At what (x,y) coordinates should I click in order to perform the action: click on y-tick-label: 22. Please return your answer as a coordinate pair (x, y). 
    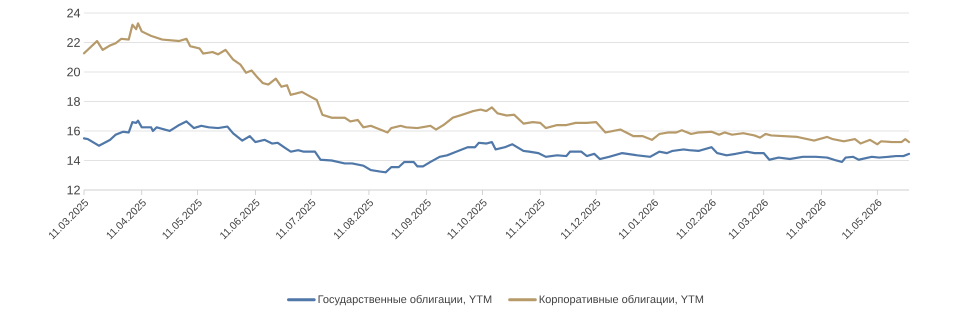
    Looking at the image, I should click on (73, 42).